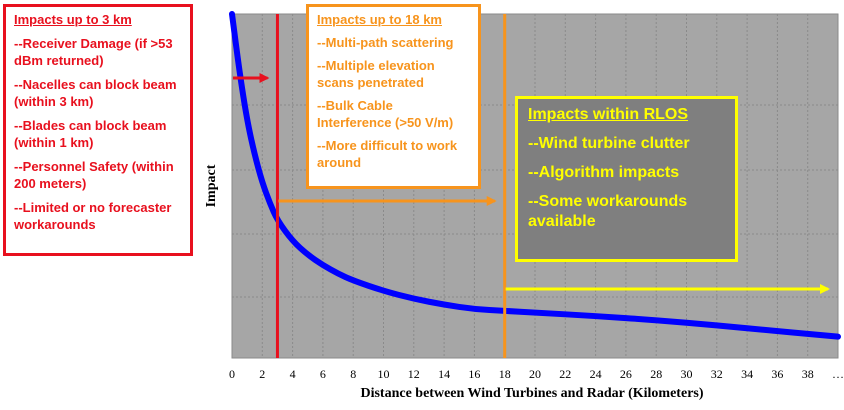 The width and height of the screenshot is (844, 410). Describe the element at coordinates (379, 19) in the screenshot. I see `box-title: Impacts up to 18 km` at that location.